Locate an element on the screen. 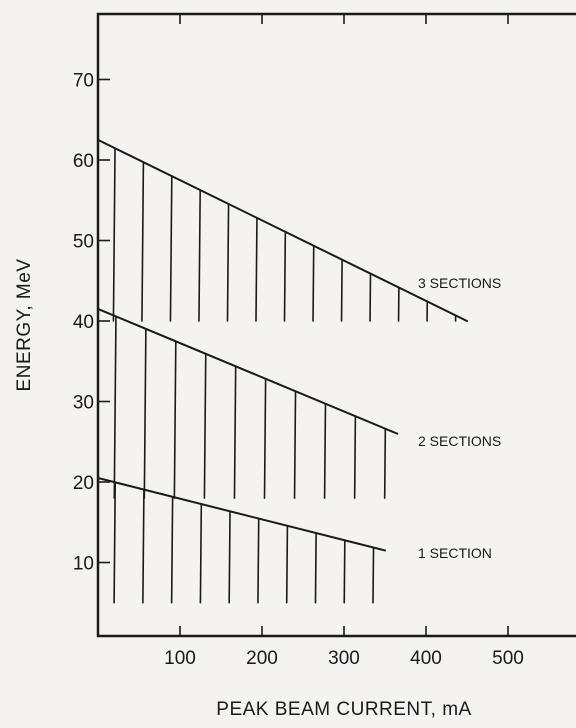 This screenshot has width=576, height=728. y-tick-label: 10 is located at coordinates (83, 564).